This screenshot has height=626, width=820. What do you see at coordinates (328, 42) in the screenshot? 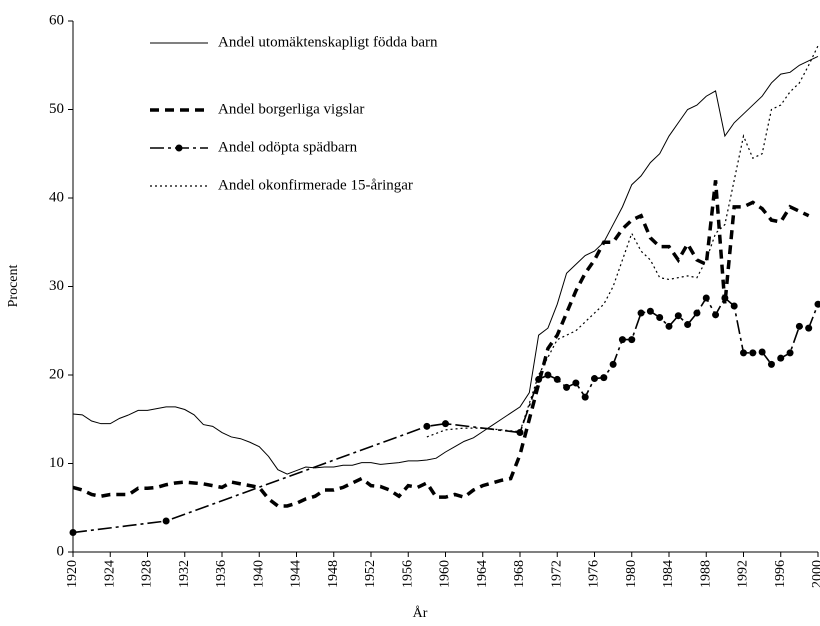
I see `legend-label: Andel utomäktenskapligt födda barn` at bounding box center [328, 42].